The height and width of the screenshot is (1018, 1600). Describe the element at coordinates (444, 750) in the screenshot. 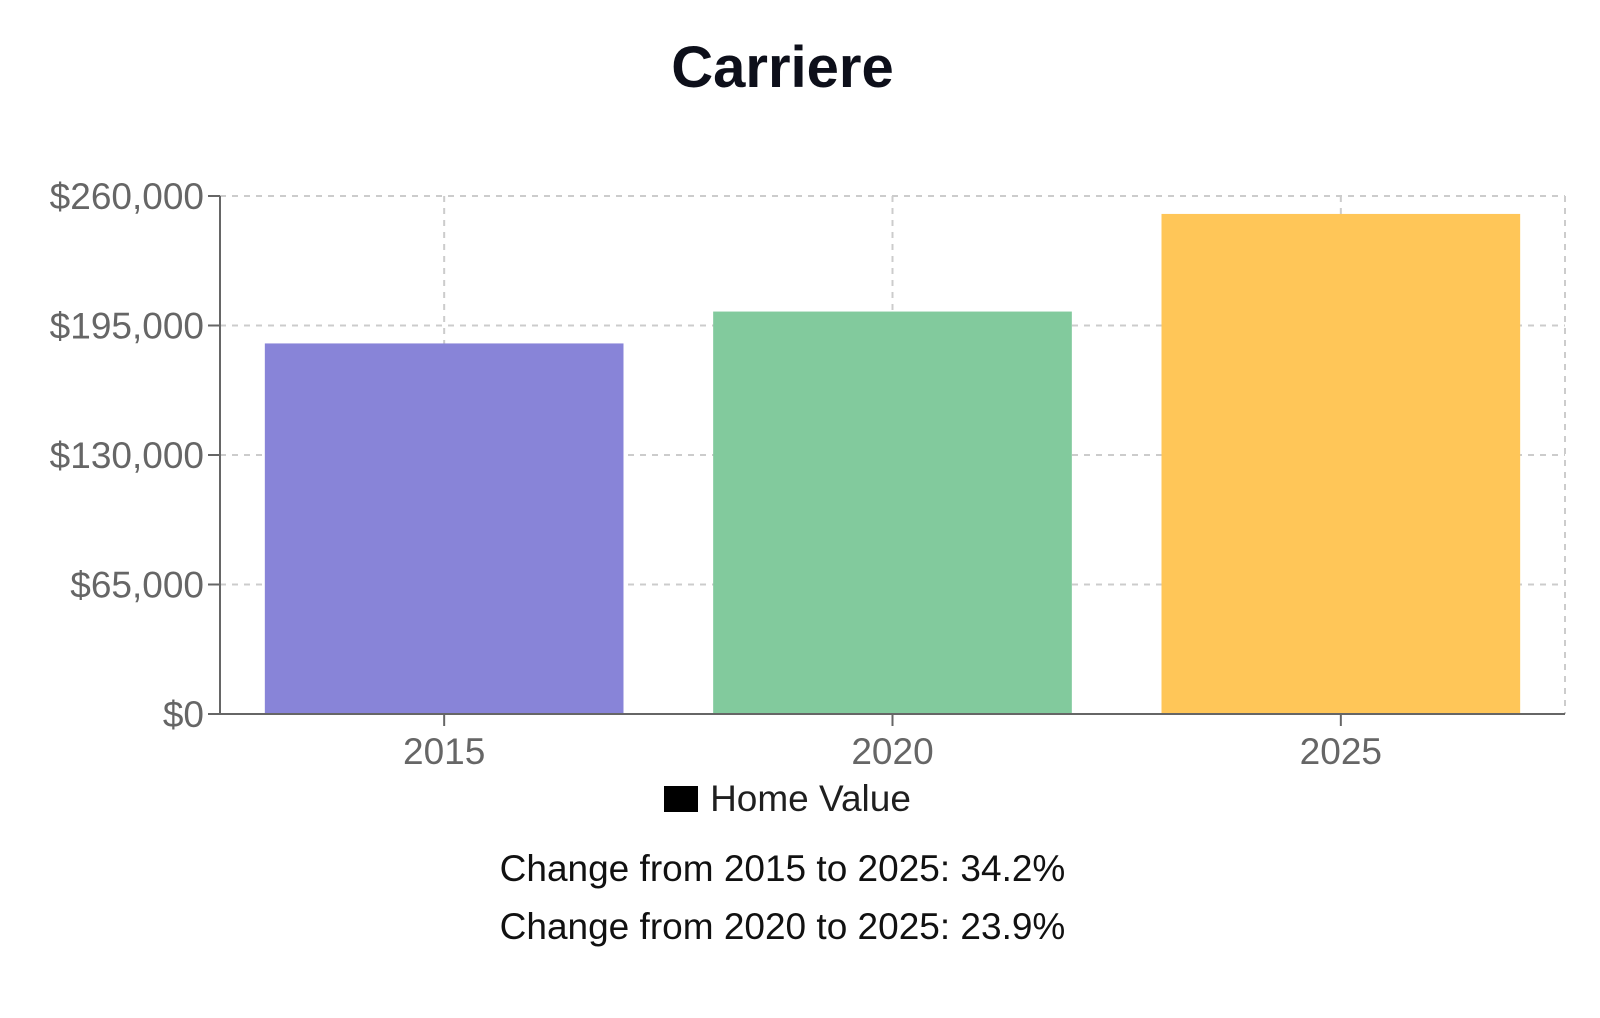

I see `x-tick-label: 2015` at that location.